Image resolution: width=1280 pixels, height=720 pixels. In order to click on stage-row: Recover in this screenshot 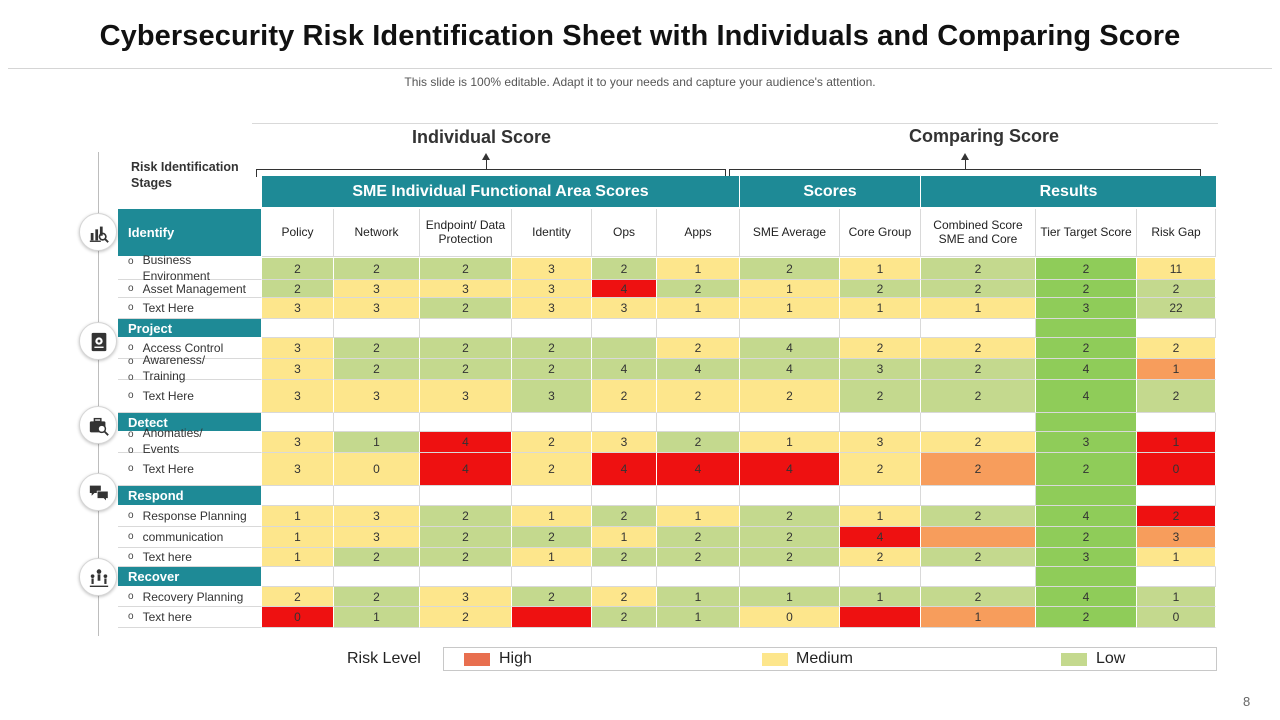, I will do `click(667, 577)`.